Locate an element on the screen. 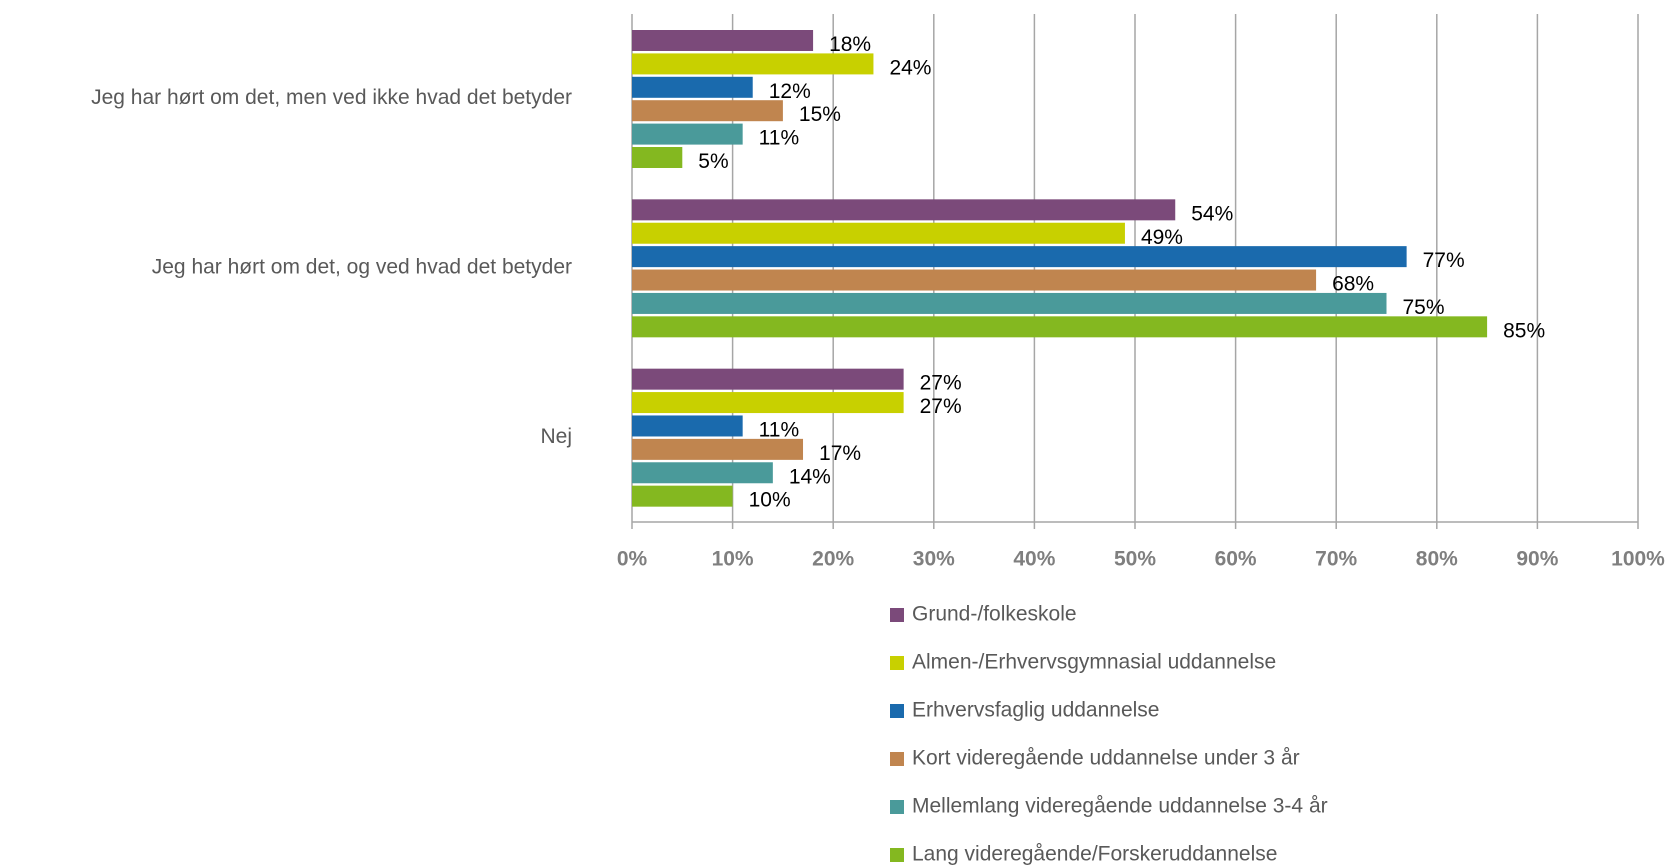  data-label: 15% is located at coordinates (820, 114).